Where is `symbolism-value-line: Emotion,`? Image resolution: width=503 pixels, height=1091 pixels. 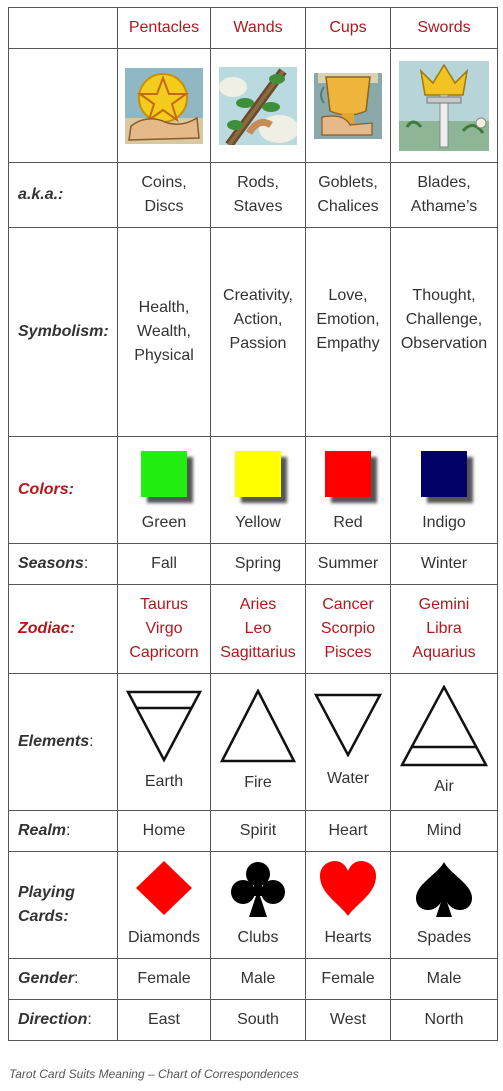 symbolism-value-line: Emotion, is located at coordinates (348, 319).